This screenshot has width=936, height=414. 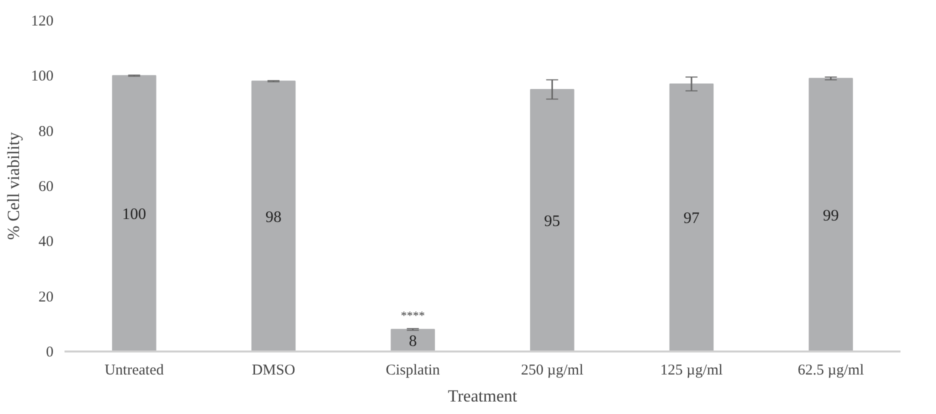 I want to click on x-tick-label: DMSO, so click(x=274, y=370).